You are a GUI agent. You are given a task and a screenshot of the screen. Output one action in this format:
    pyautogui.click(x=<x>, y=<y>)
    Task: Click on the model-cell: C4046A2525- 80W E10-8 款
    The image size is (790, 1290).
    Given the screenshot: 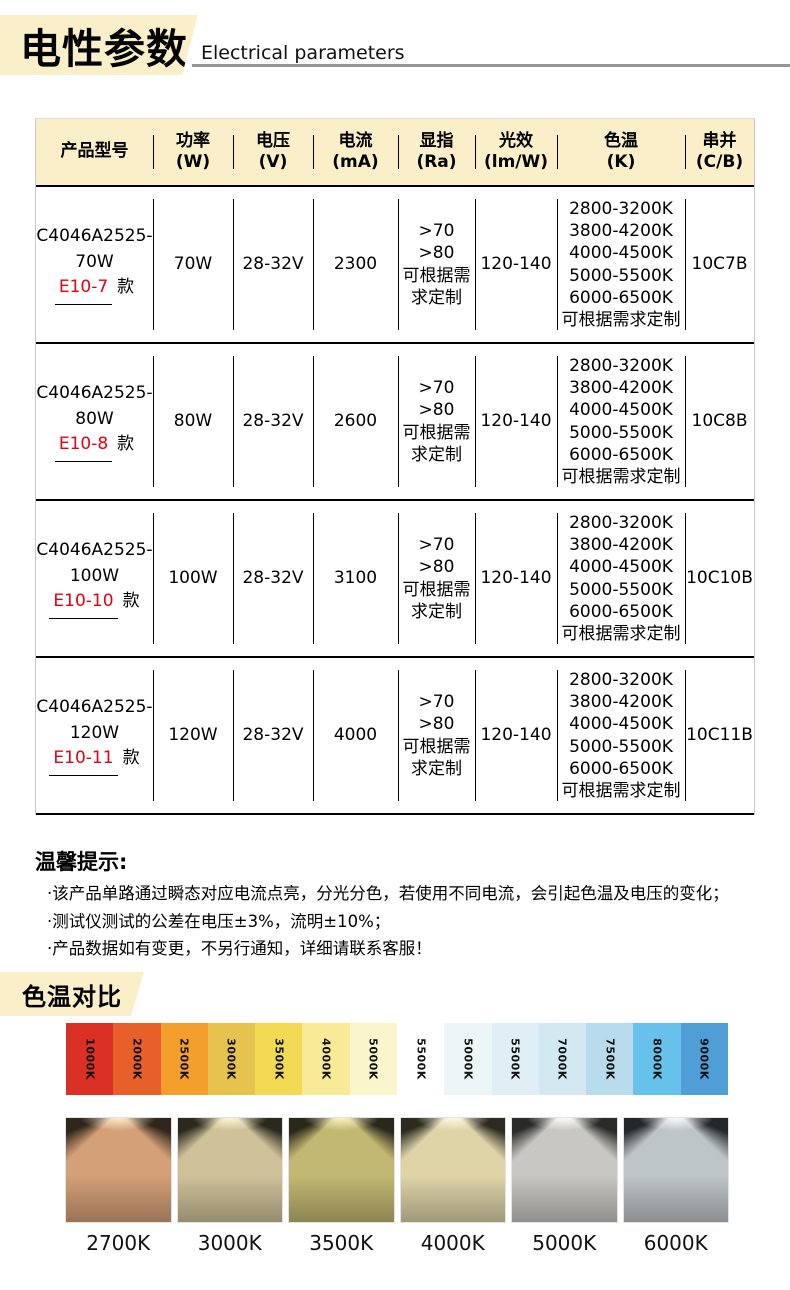 What is the action you would take?
    pyautogui.click(x=94, y=421)
    